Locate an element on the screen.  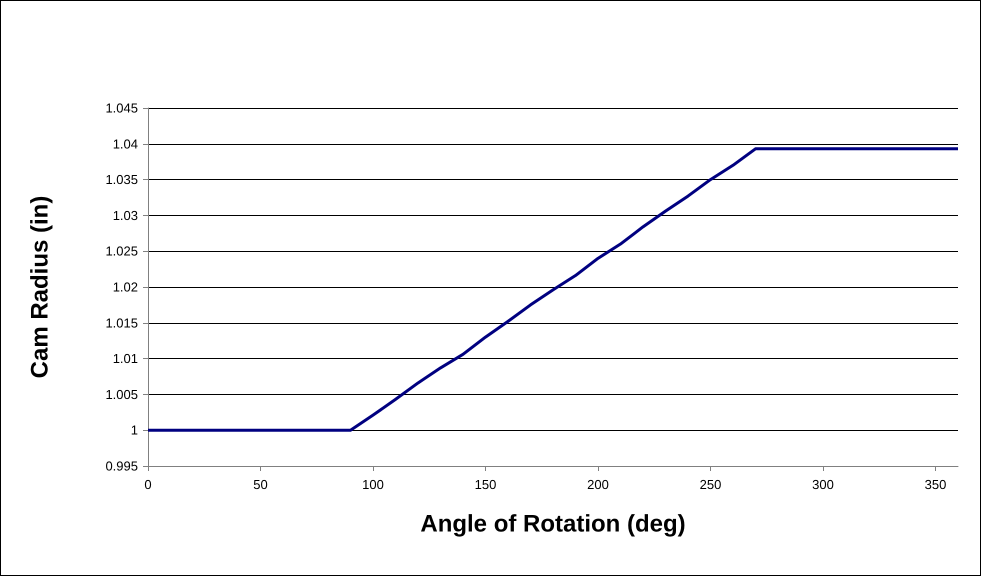
x-tick-label: 100 is located at coordinates (373, 484).